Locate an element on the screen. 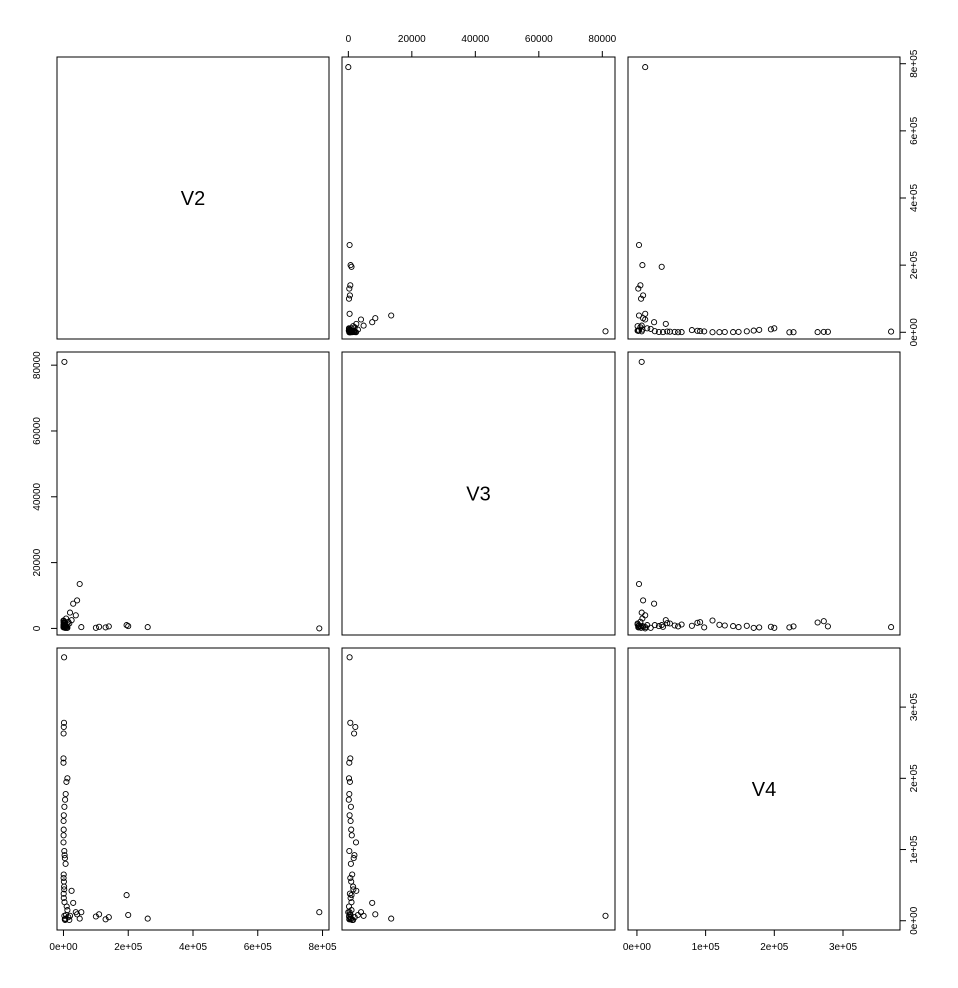  tick-label: 20000 is located at coordinates (37, 562).